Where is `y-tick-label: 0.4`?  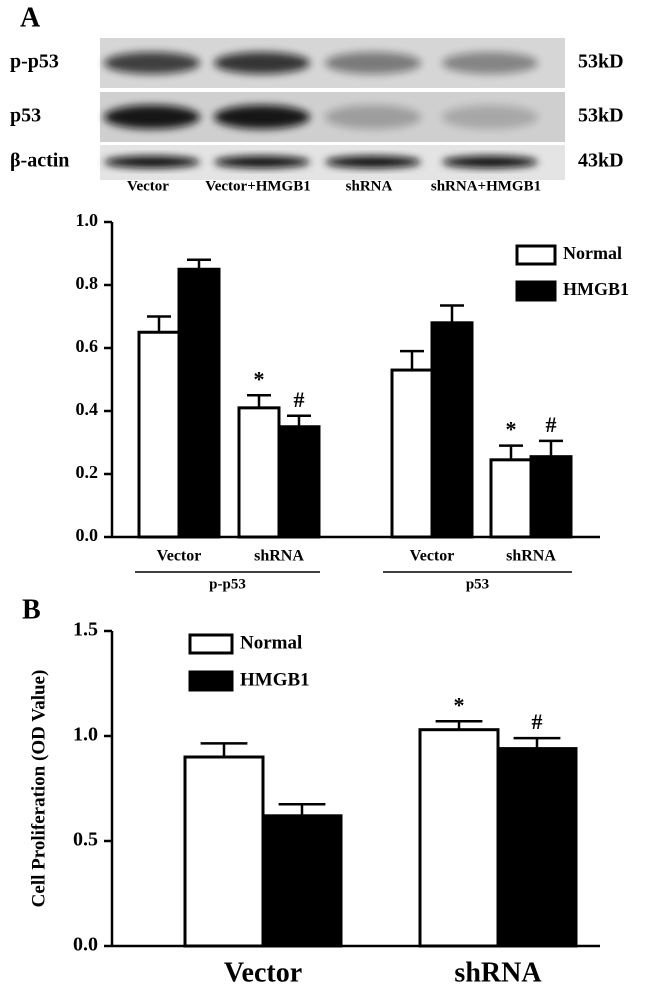
y-tick-label: 0.4 is located at coordinates (87, 409).